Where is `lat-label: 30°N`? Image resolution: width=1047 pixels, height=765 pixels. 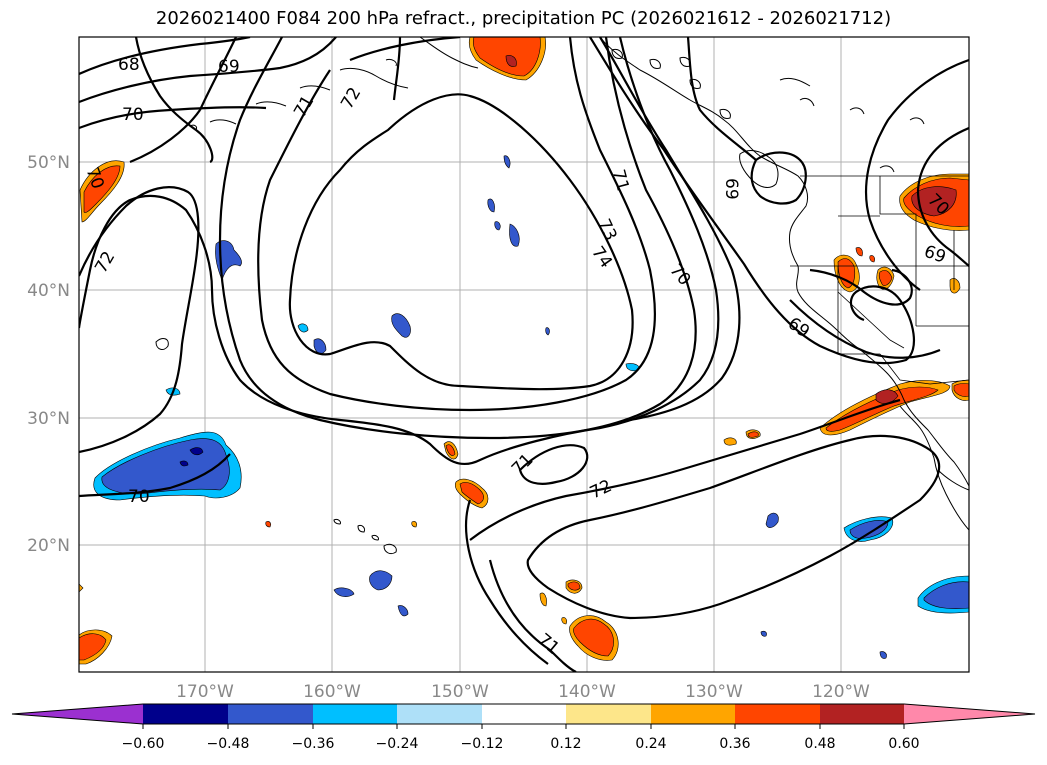 lat-label: 30°N is located at coordinates (48, 419).